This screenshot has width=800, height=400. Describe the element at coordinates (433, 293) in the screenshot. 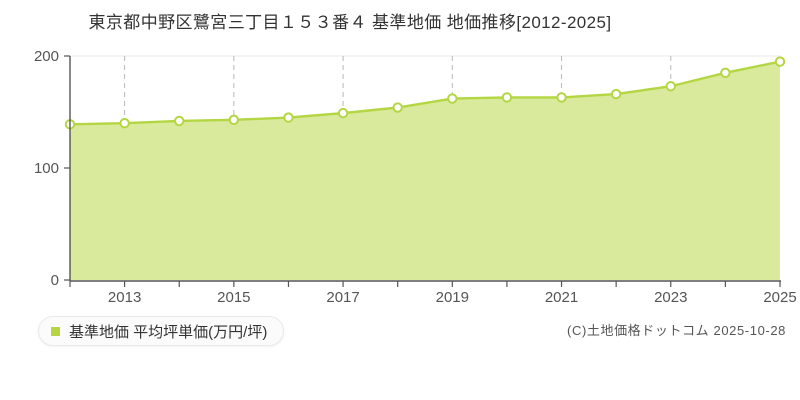

I see `x-axis-ticks: 2013 2015 2017 2019 2021 2023 2025` at that location.